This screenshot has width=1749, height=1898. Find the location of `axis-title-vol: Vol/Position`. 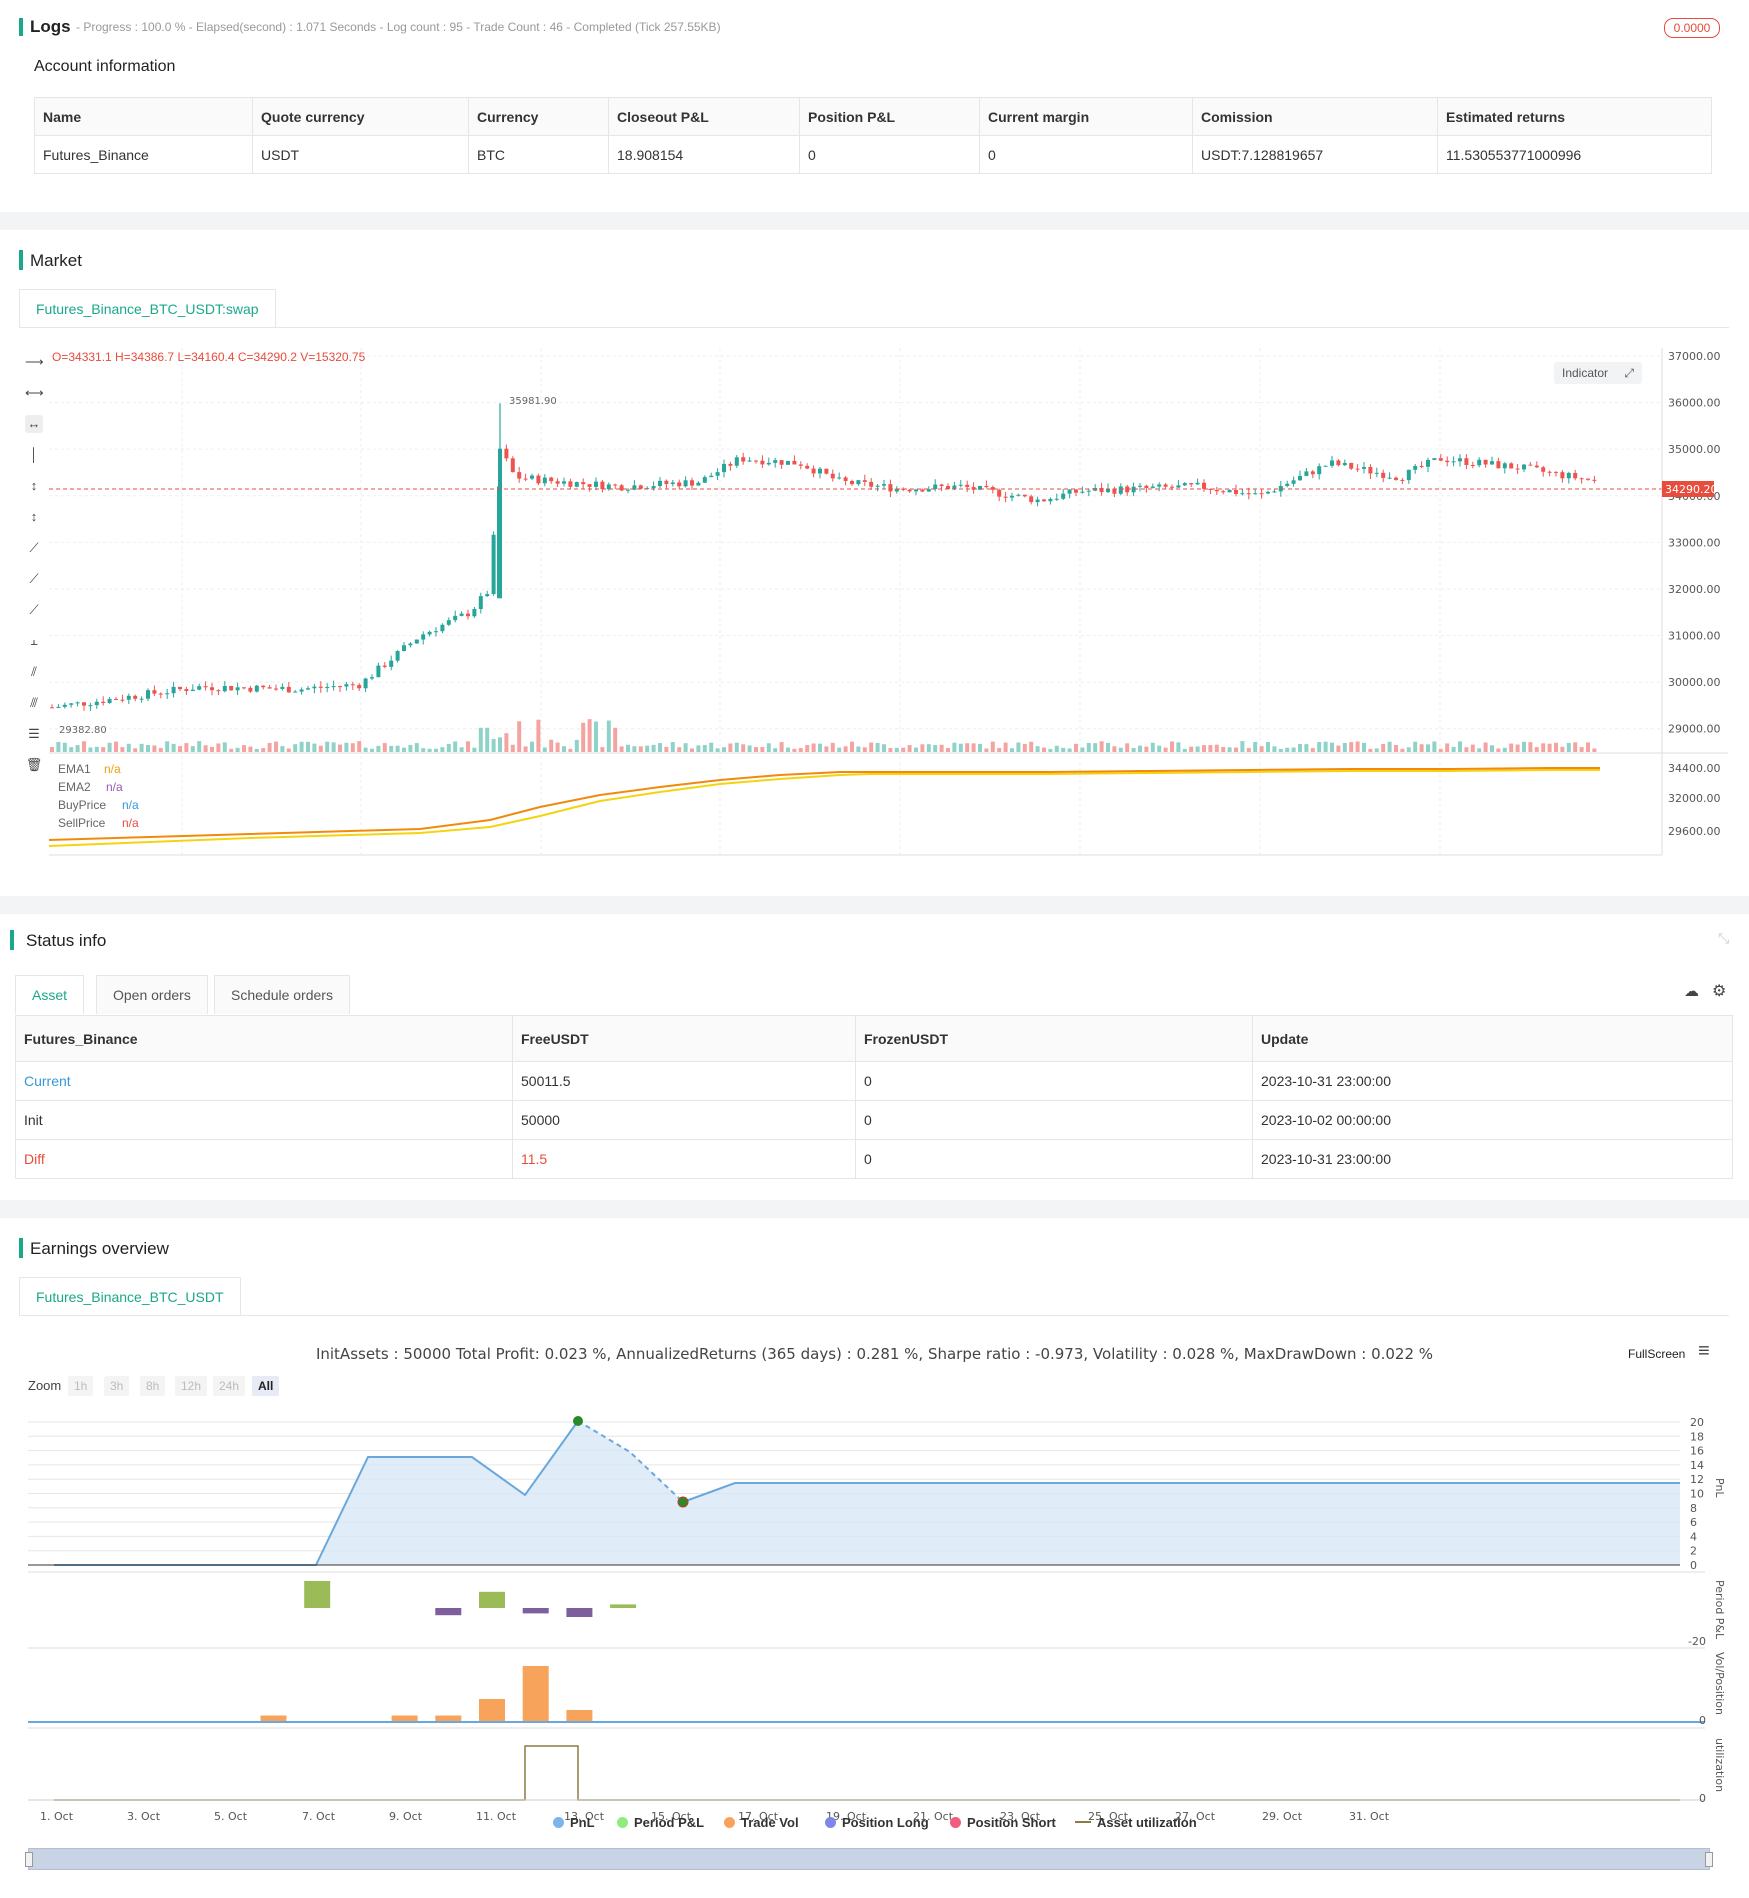

axis-title-vol: Vol/Position is located at coordinates (1719, 1683).